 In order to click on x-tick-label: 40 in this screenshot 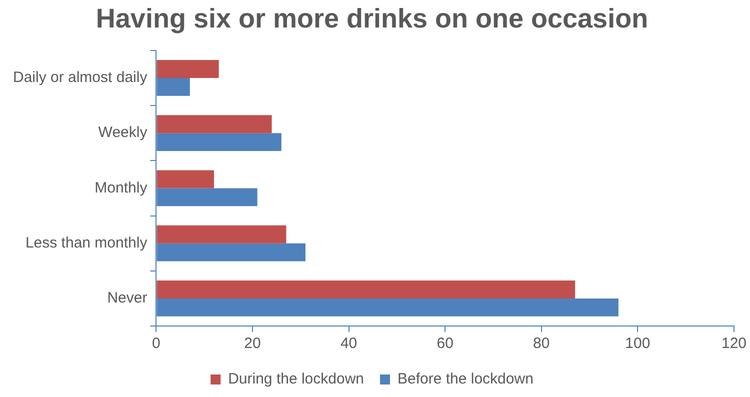, I will do `click(349, 343)`.